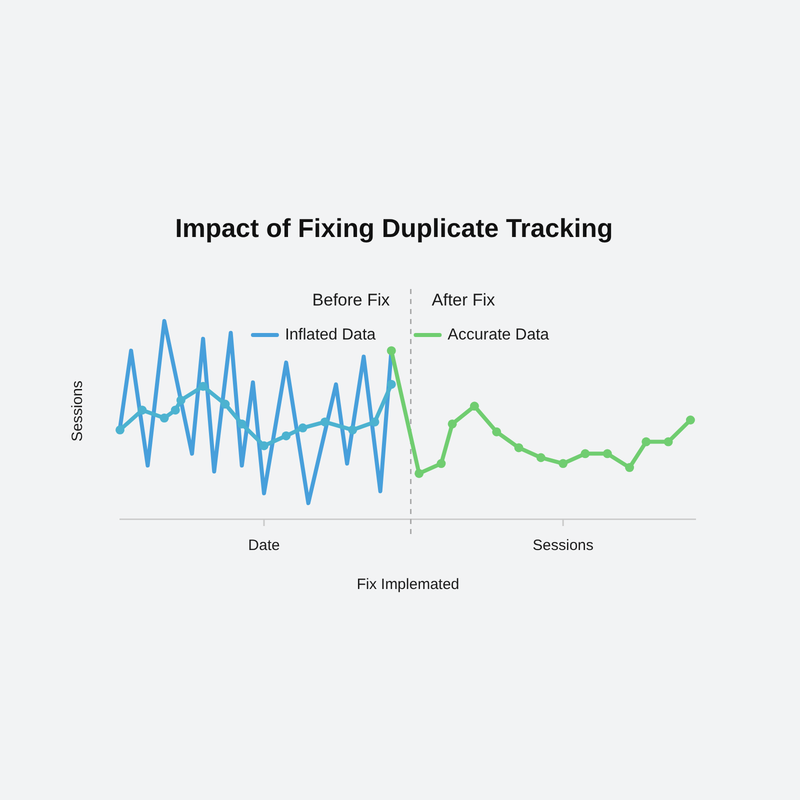 Image resolution: width=800 pixels, height=800 pixels. I want to click on text: After Fix, so click(464, 300).